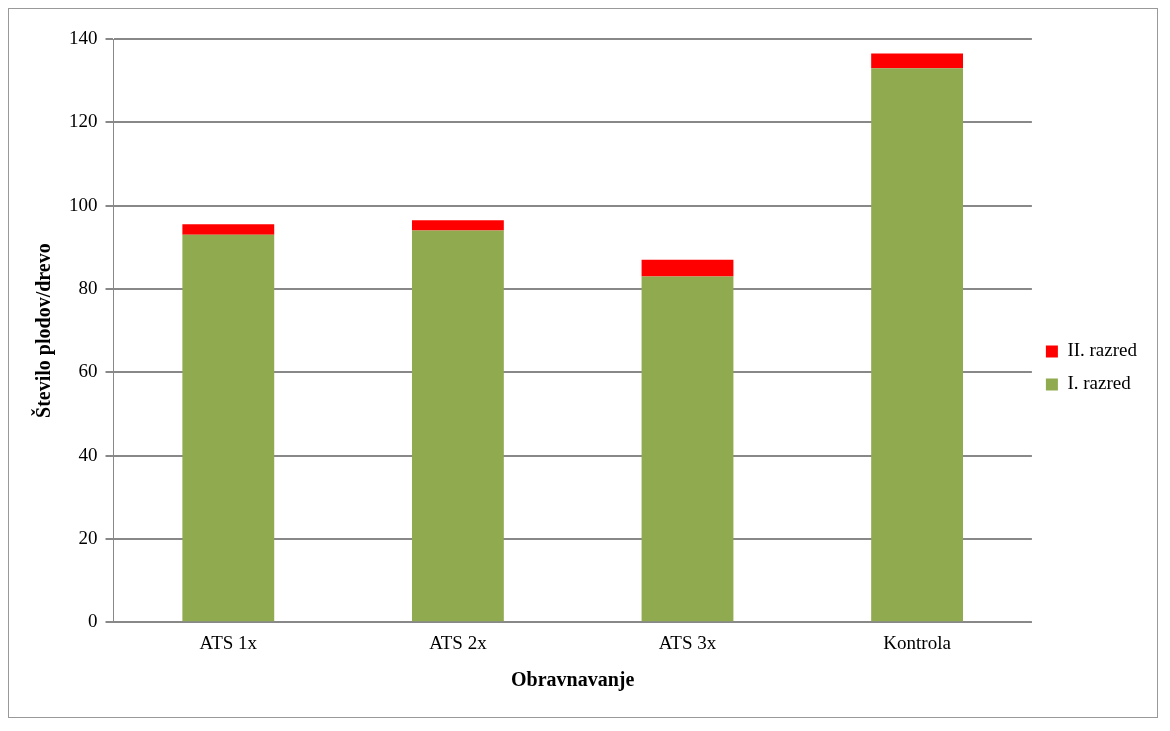  What do you see at coordinates (83, 121) in the screenshot?
I see `y-tick-label: 120` at bounding box center [83, 121].